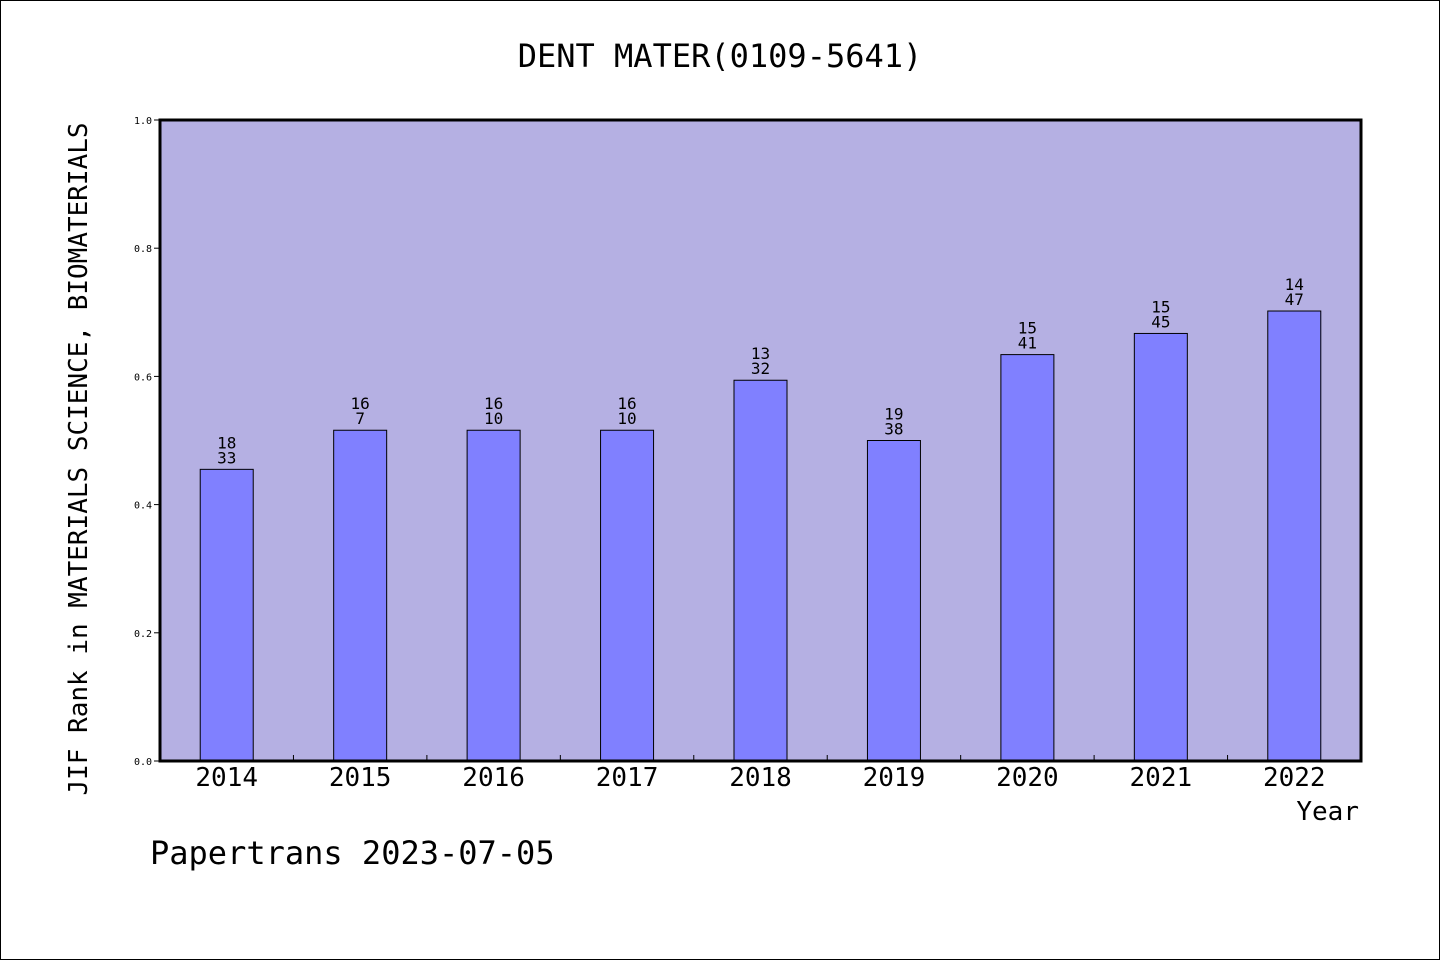 Image resolution: width=1440 pixels, height=964 pixels. Describe the element at coordinates (627, 595) in the screenshot. I see `bar-2017` at that location.